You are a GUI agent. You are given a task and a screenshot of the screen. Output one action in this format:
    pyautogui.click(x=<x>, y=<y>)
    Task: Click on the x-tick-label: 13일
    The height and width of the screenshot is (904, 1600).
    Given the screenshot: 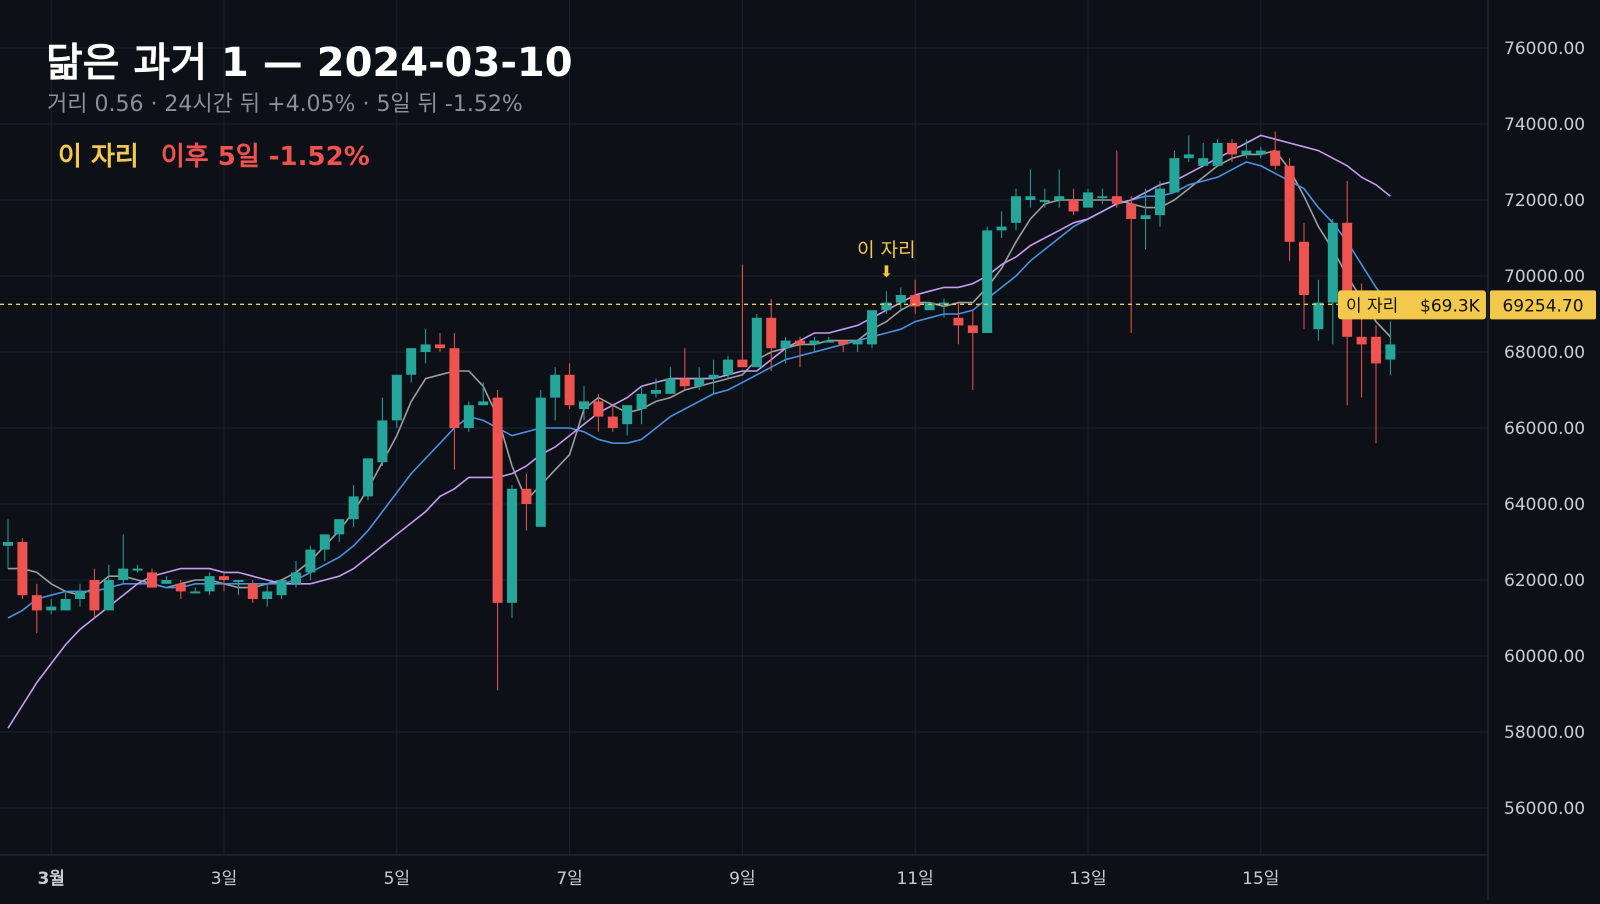 What is the action you would take?
    pyautogui.click(x=1087, y=879)
    